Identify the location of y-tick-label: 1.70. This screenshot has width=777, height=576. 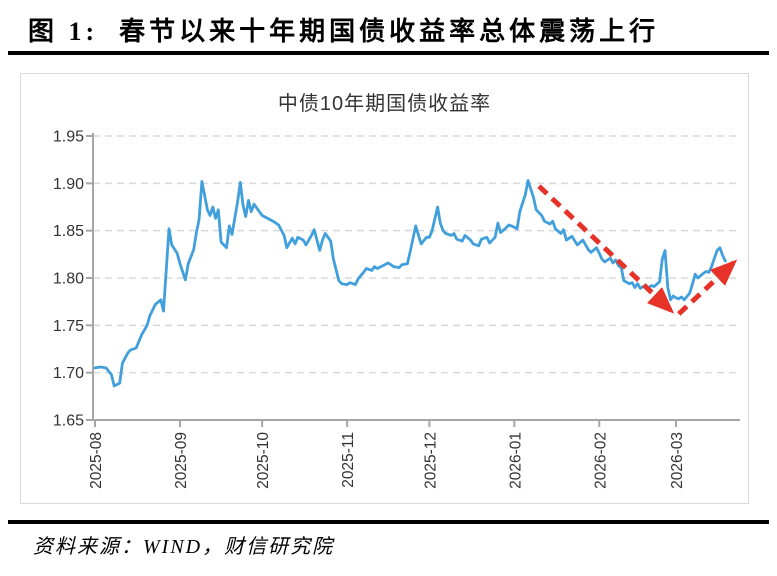
(68, 373).